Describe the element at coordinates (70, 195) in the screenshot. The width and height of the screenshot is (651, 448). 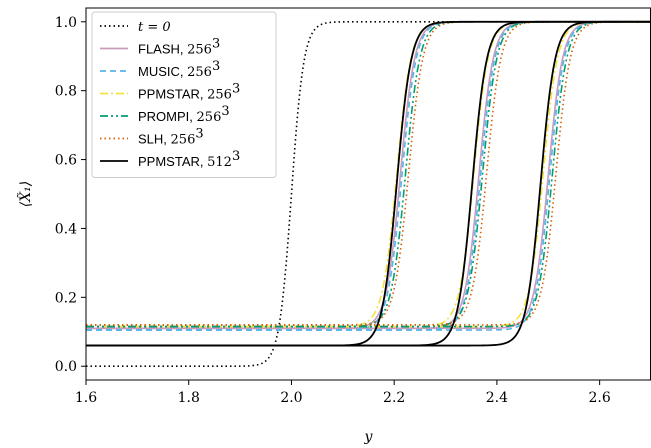
I see `y-axis-ticks: 0.0 0.2 0.4 0.6 0.8 1.0` at that location.